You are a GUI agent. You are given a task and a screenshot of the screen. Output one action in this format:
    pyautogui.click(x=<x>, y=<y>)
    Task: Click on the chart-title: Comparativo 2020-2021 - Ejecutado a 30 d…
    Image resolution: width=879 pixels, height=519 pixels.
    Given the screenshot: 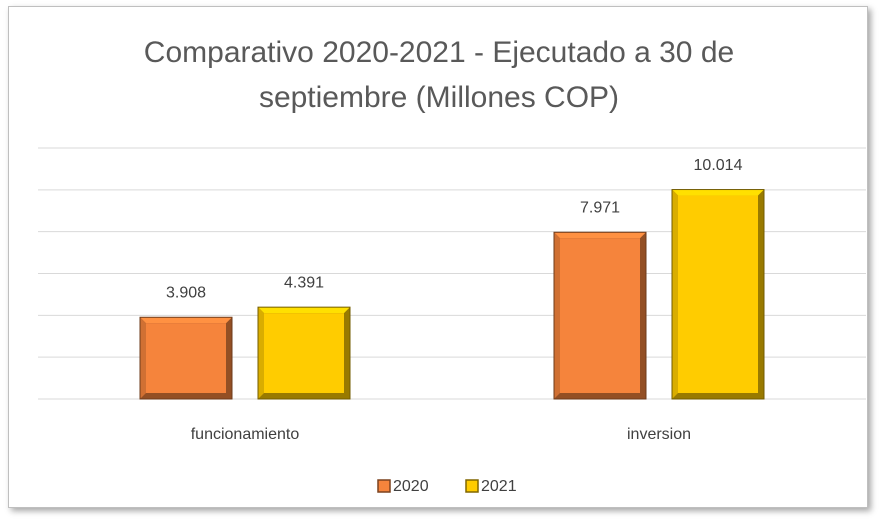 What is the action you would take?
    pyautogui.click(x=439, y=75)
    